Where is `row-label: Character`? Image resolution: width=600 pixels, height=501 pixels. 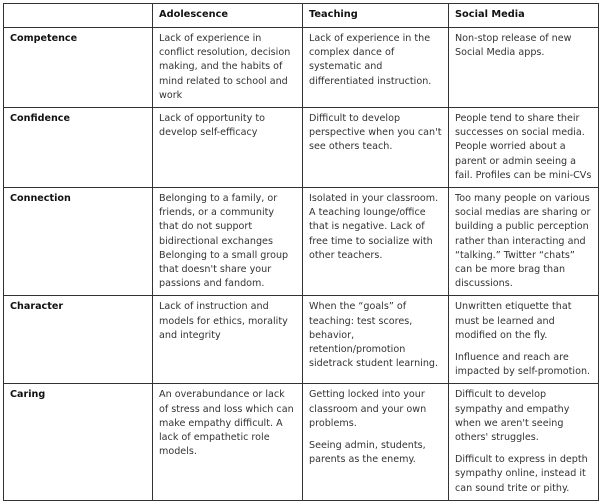 row-label: Character is located at coordinates (78, 340).